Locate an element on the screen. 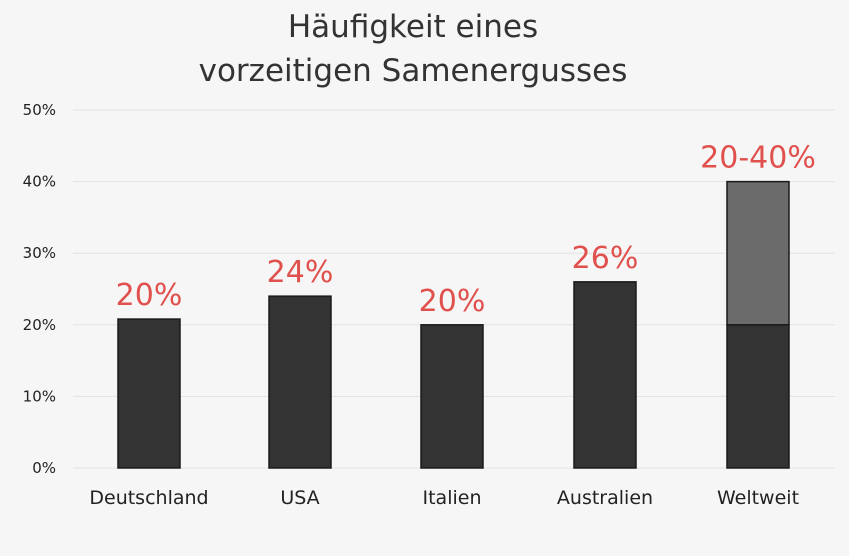 The height and width of the screenshot is (556, 849). x-tick-label: Deutschland is located at coordinates (148, 498).